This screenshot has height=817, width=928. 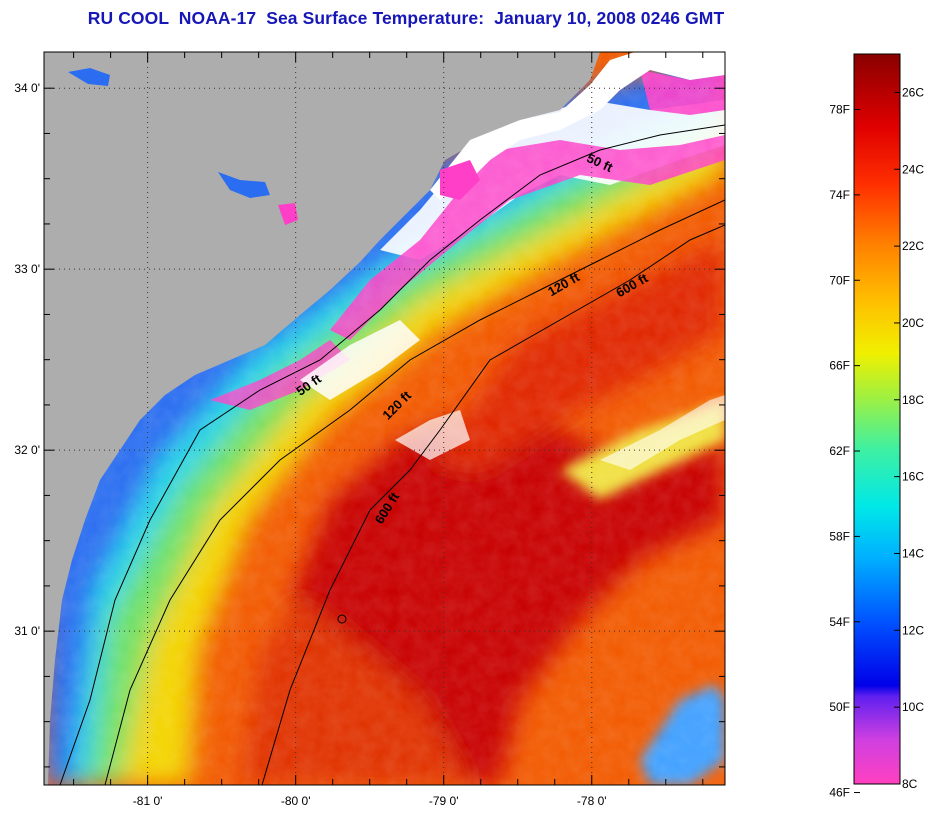 What do you see at coordinates (839, 109) in the screenshot?
I see `colorbar-label-f: 78F` at bounding box center [839, 109].